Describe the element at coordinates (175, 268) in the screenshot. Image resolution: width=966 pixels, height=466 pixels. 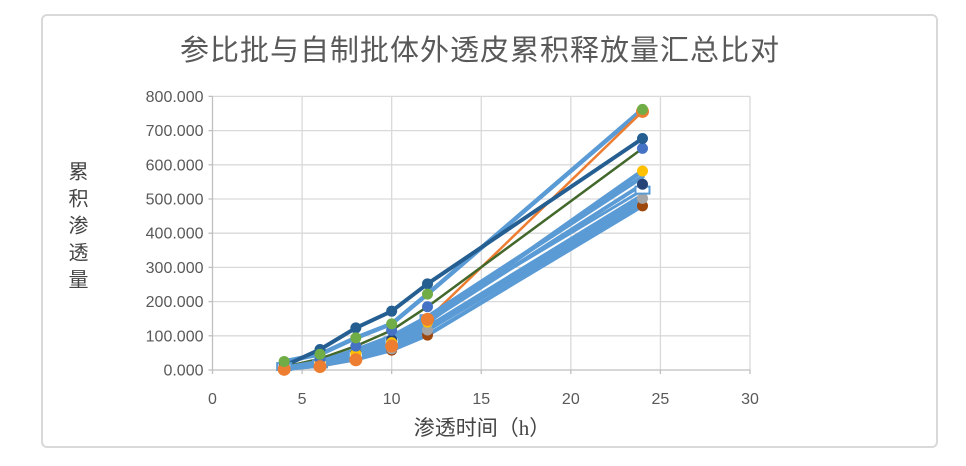
I see `y-tick-label: 300.000` at that location.